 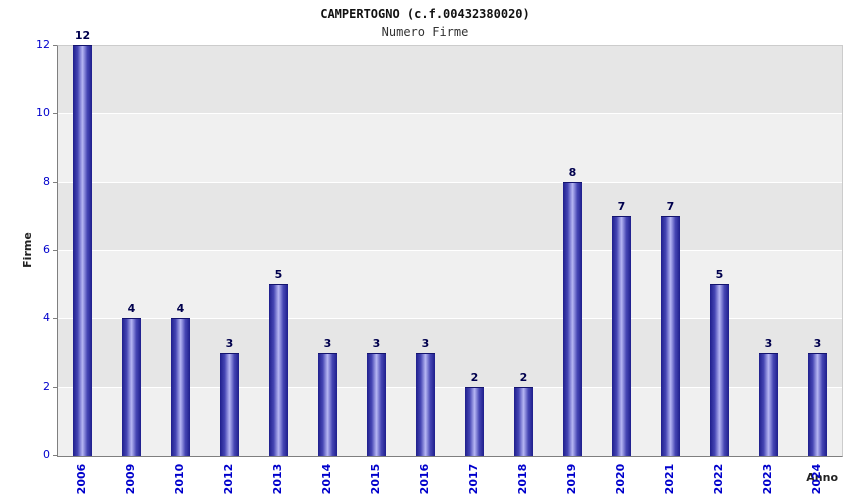 What do you see at coordinates (473, 479) in the screenshot?
I see `x-tick-label: 2017` at bounding box center [473, 479].